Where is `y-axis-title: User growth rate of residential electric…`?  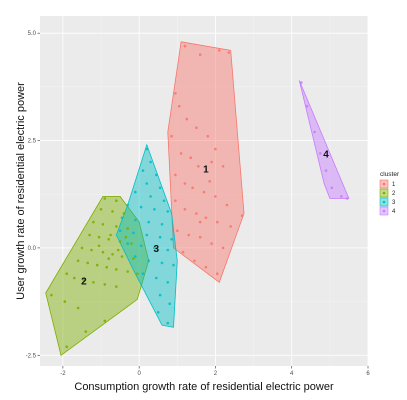
y-axis-title: User growth rate of residential electric… is located at coordinates (21, 191).